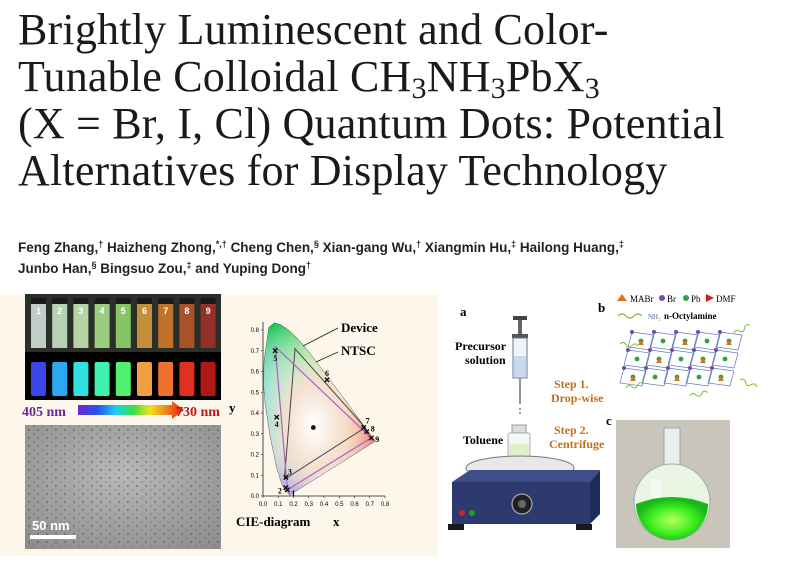  I want to click on cie-y-axis-label: y, so click(232, 407).